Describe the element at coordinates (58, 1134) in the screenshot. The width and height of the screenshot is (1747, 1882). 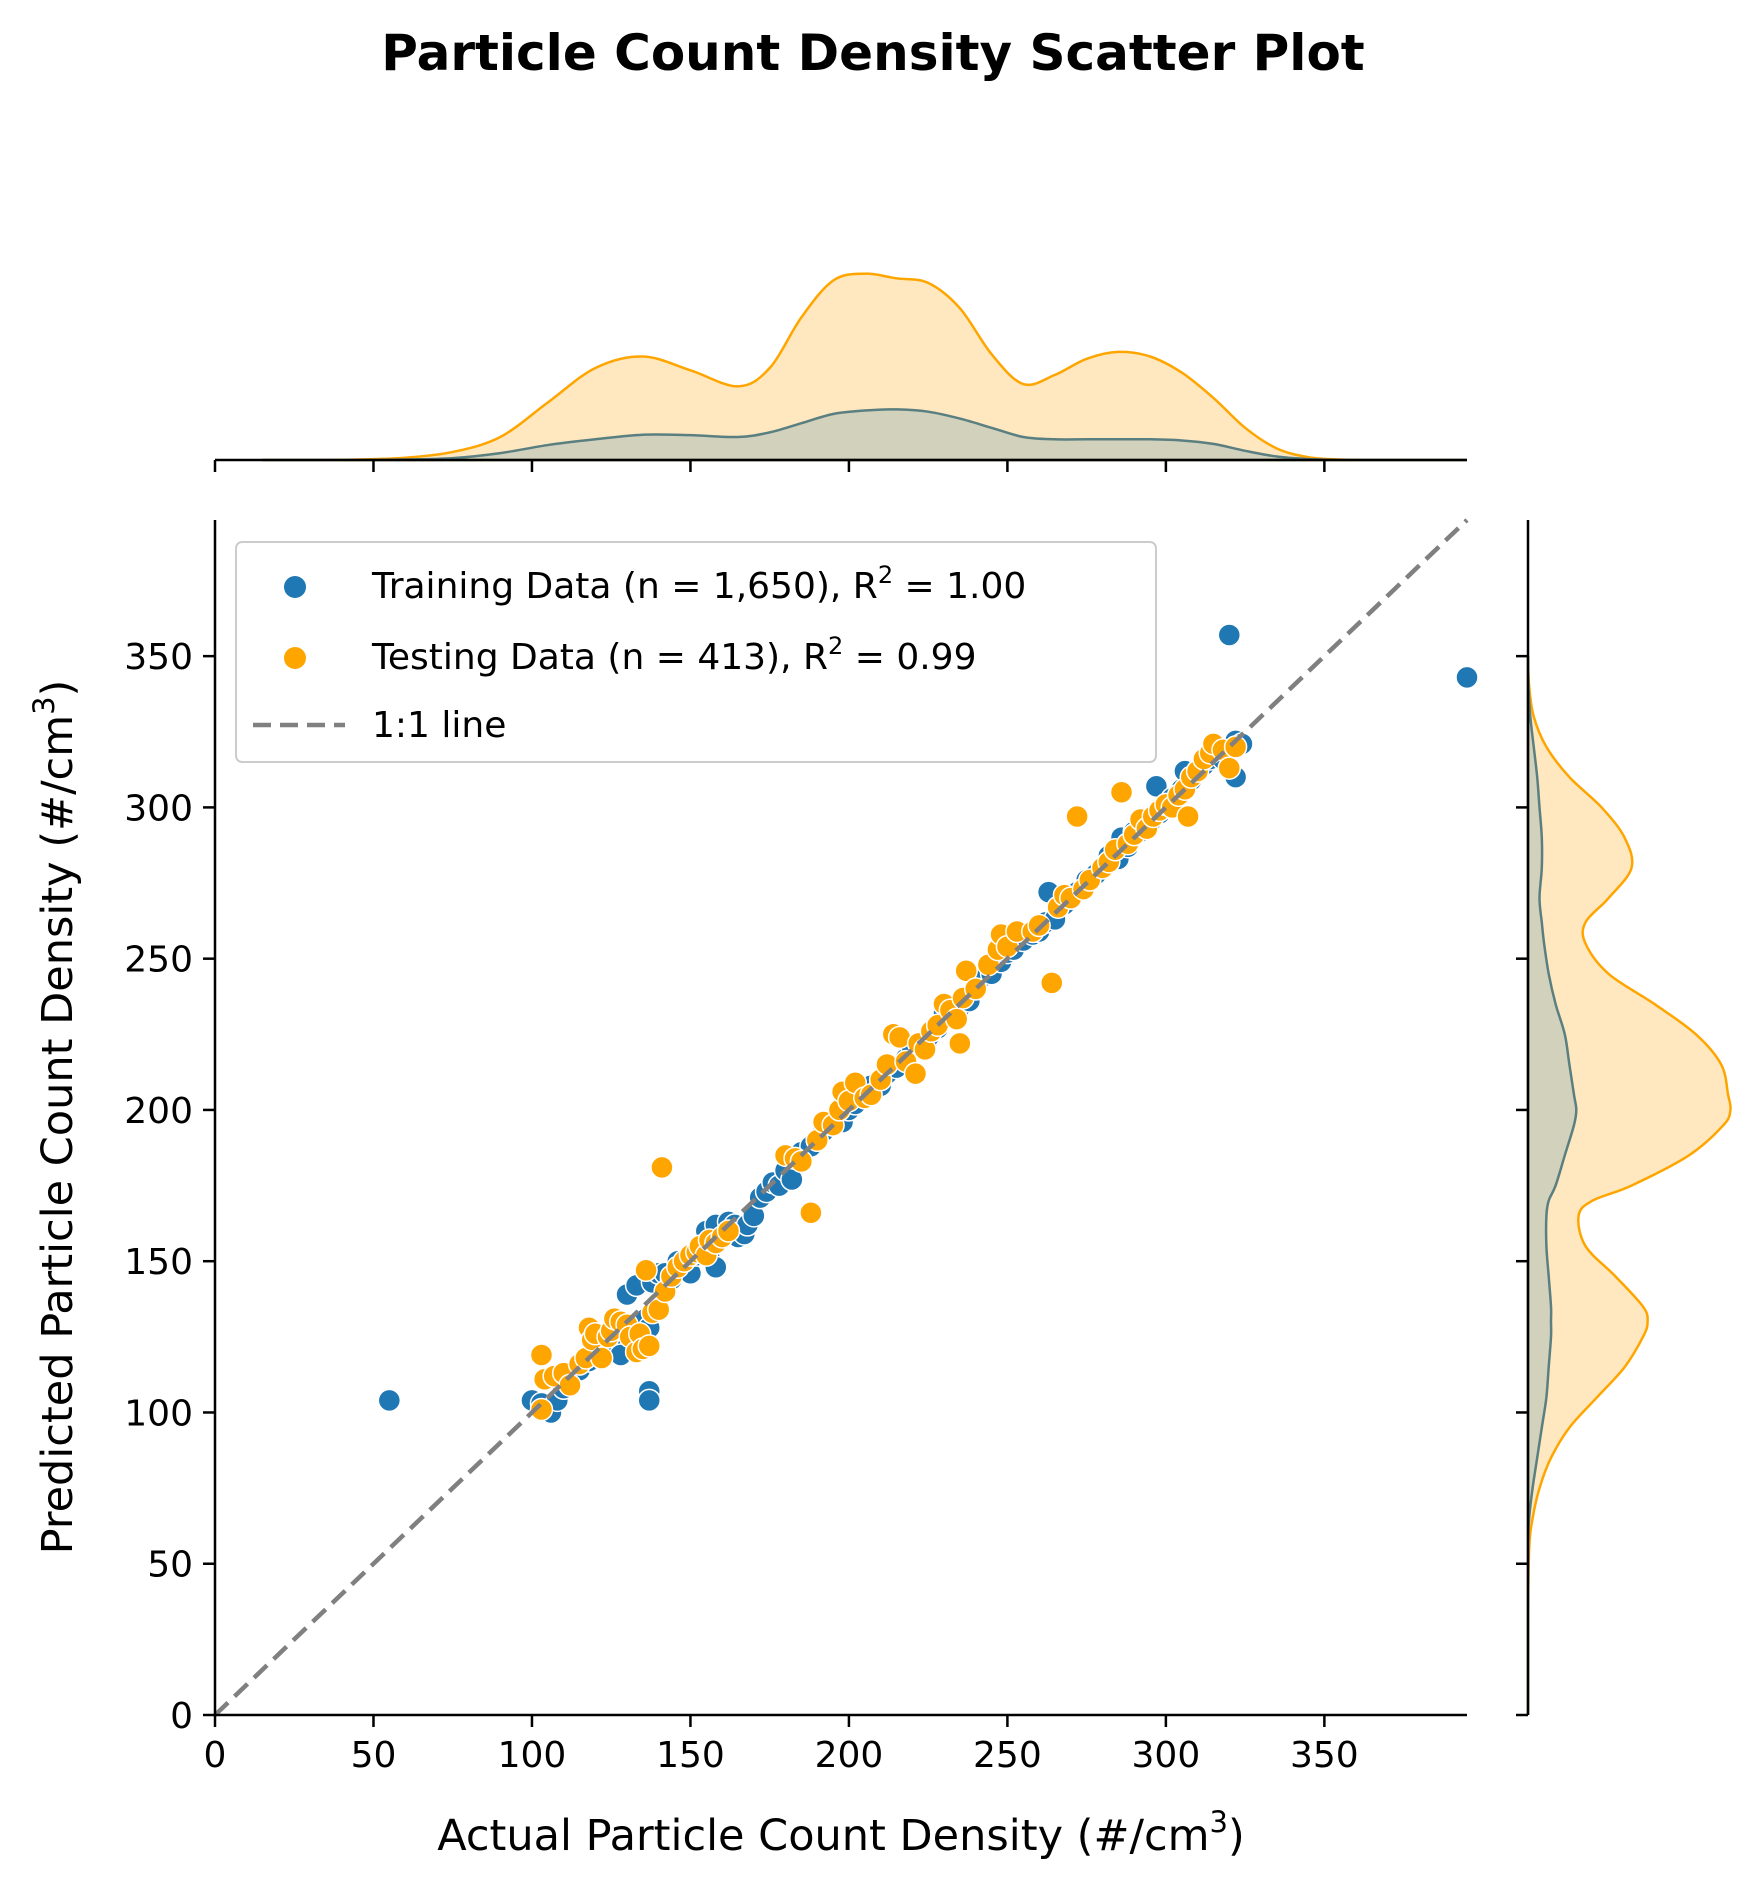
I see `y-axis-label-text: Predicted Particle Count Density (#/cm` at that location.